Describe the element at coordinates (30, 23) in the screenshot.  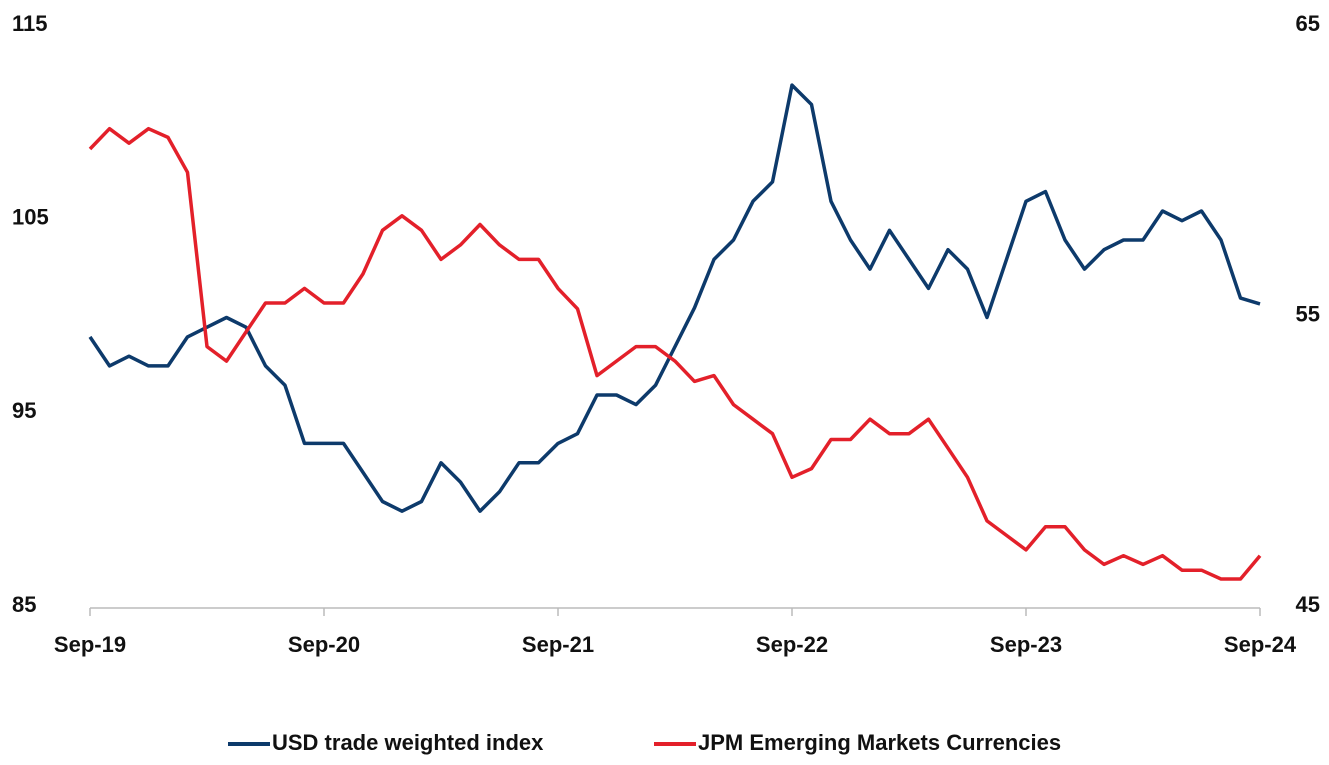
I see `y-tick-label: 115` at that location.